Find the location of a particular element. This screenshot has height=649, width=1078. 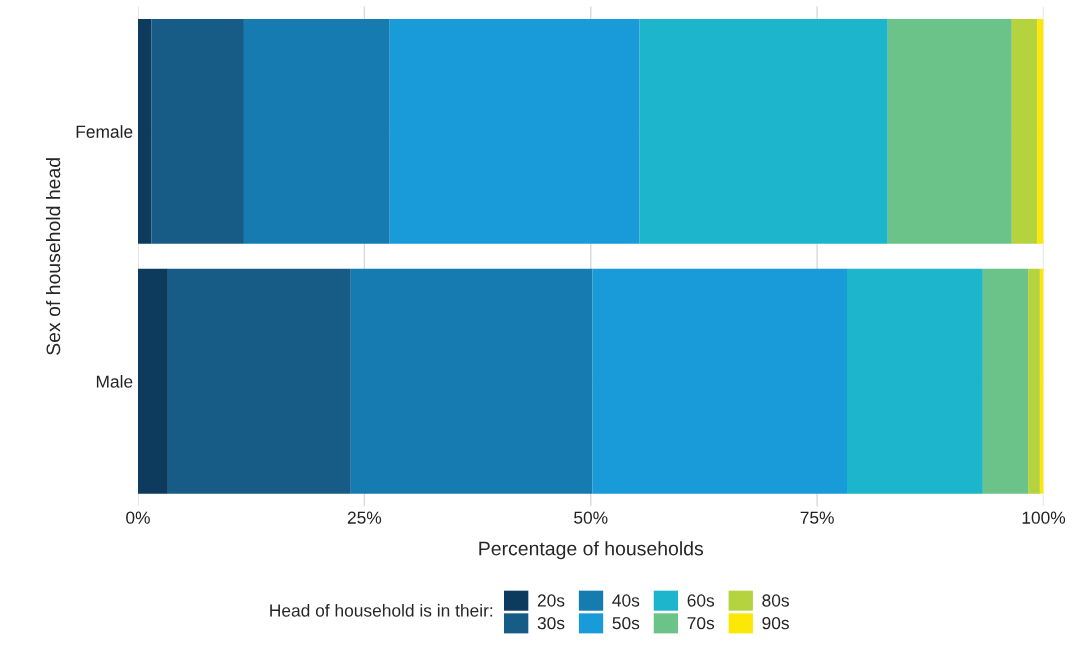

x-tick-label: 100% is located at coordinates (1044, 517).